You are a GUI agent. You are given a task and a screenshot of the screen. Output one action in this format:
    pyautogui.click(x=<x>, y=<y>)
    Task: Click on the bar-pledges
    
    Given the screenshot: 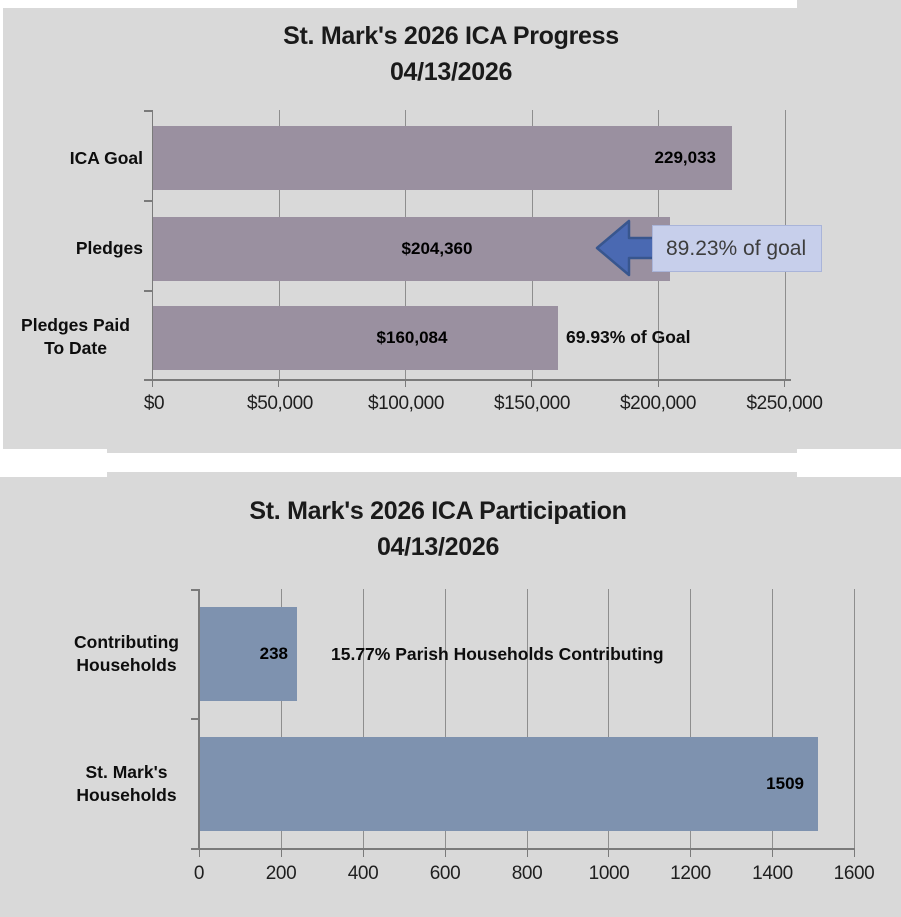 What is the action you would take?
    pyautogui.click(x=411, y=249)
    